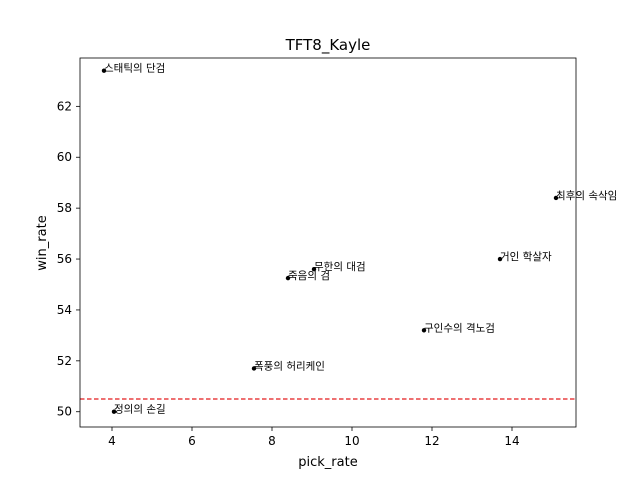 This screenshot has height=480, width=640. Describe the element at coordinates (351, 441) in the screenshot. I see `x-tick-label: 10` at that location.